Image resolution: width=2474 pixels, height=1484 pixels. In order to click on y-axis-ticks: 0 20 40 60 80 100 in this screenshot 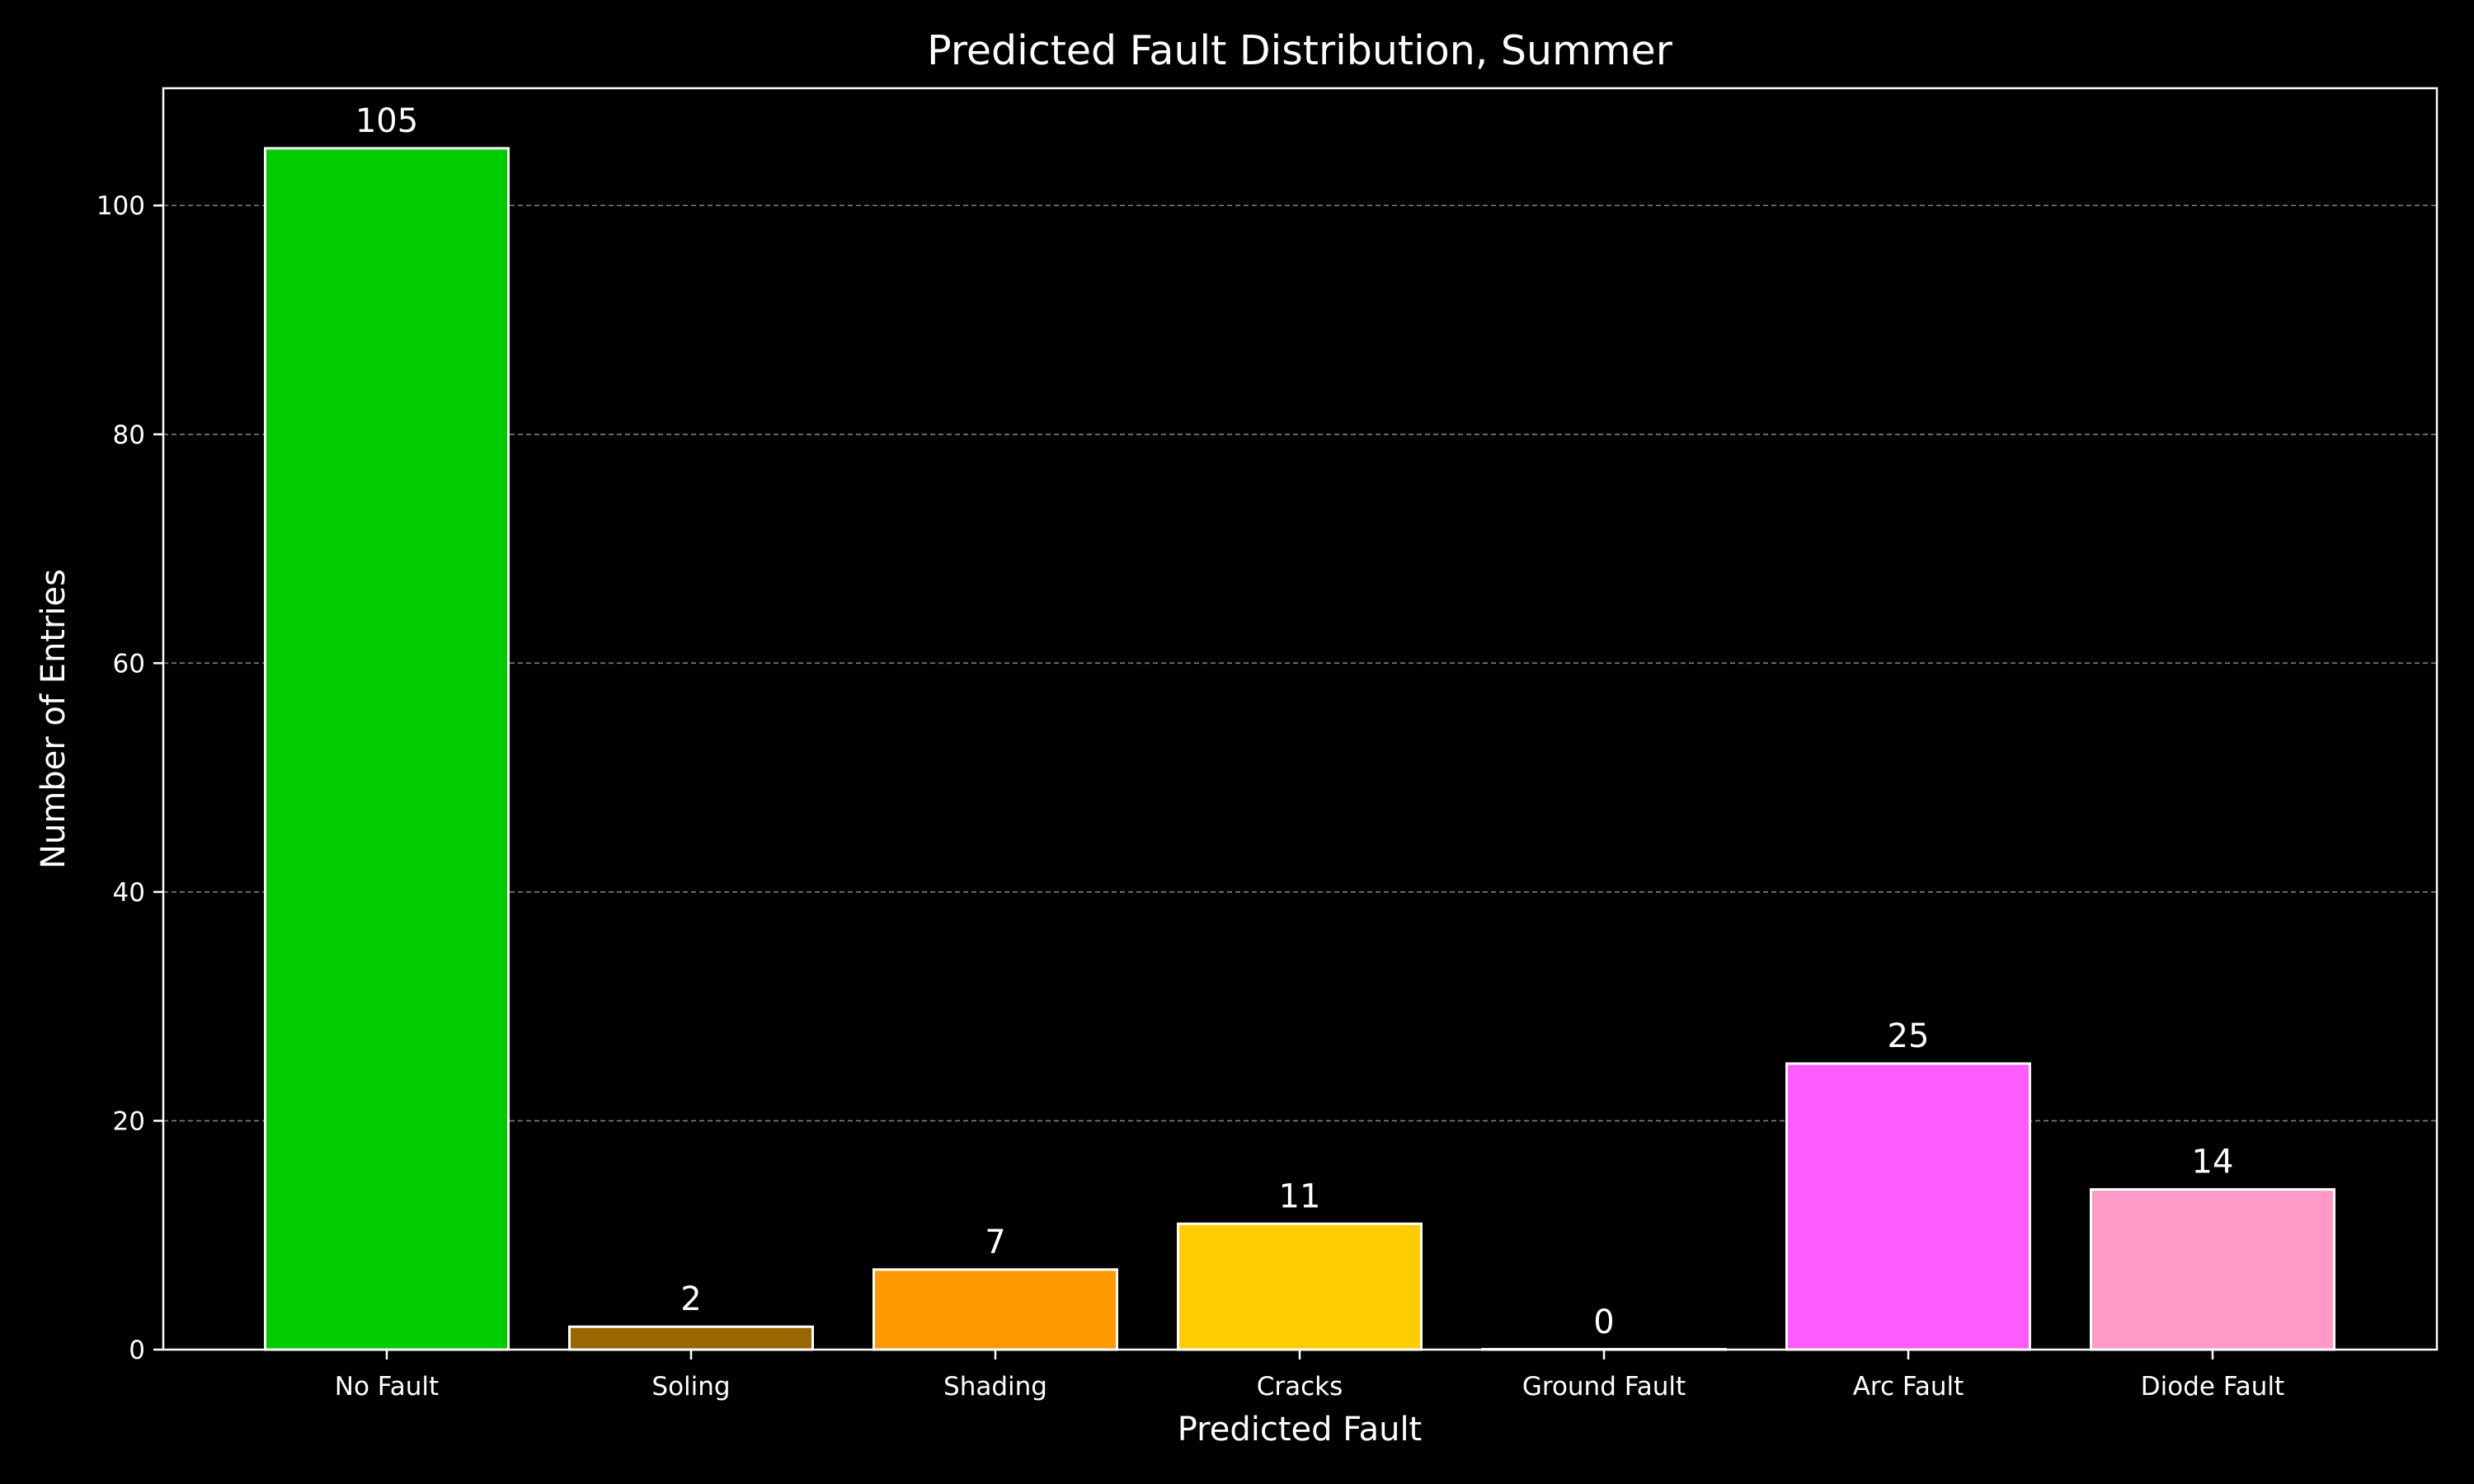, I will do `click(129, 778)`.